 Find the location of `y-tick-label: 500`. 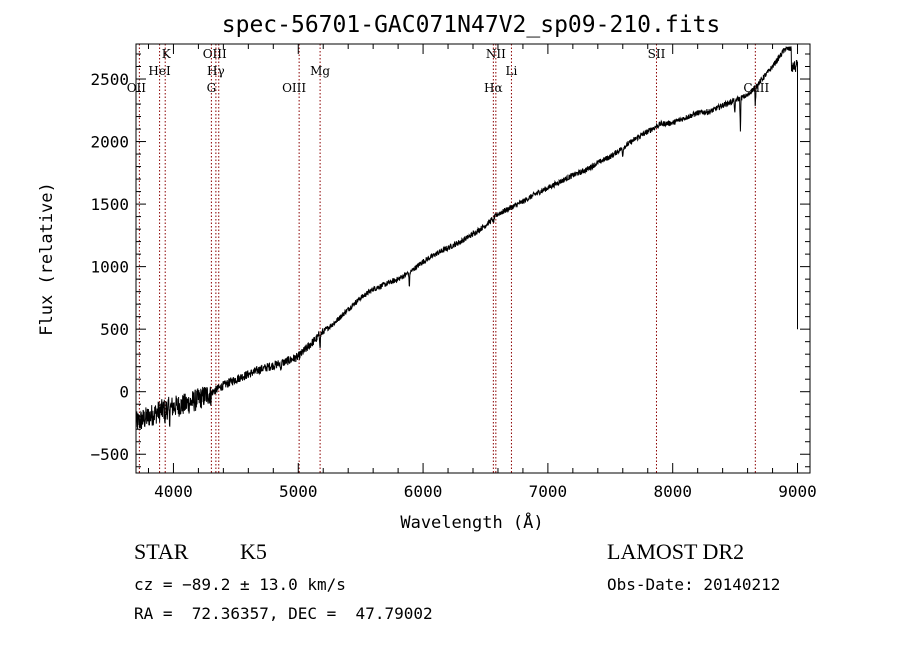

y-tick-label: 500 is located at coordinates (114, 329).